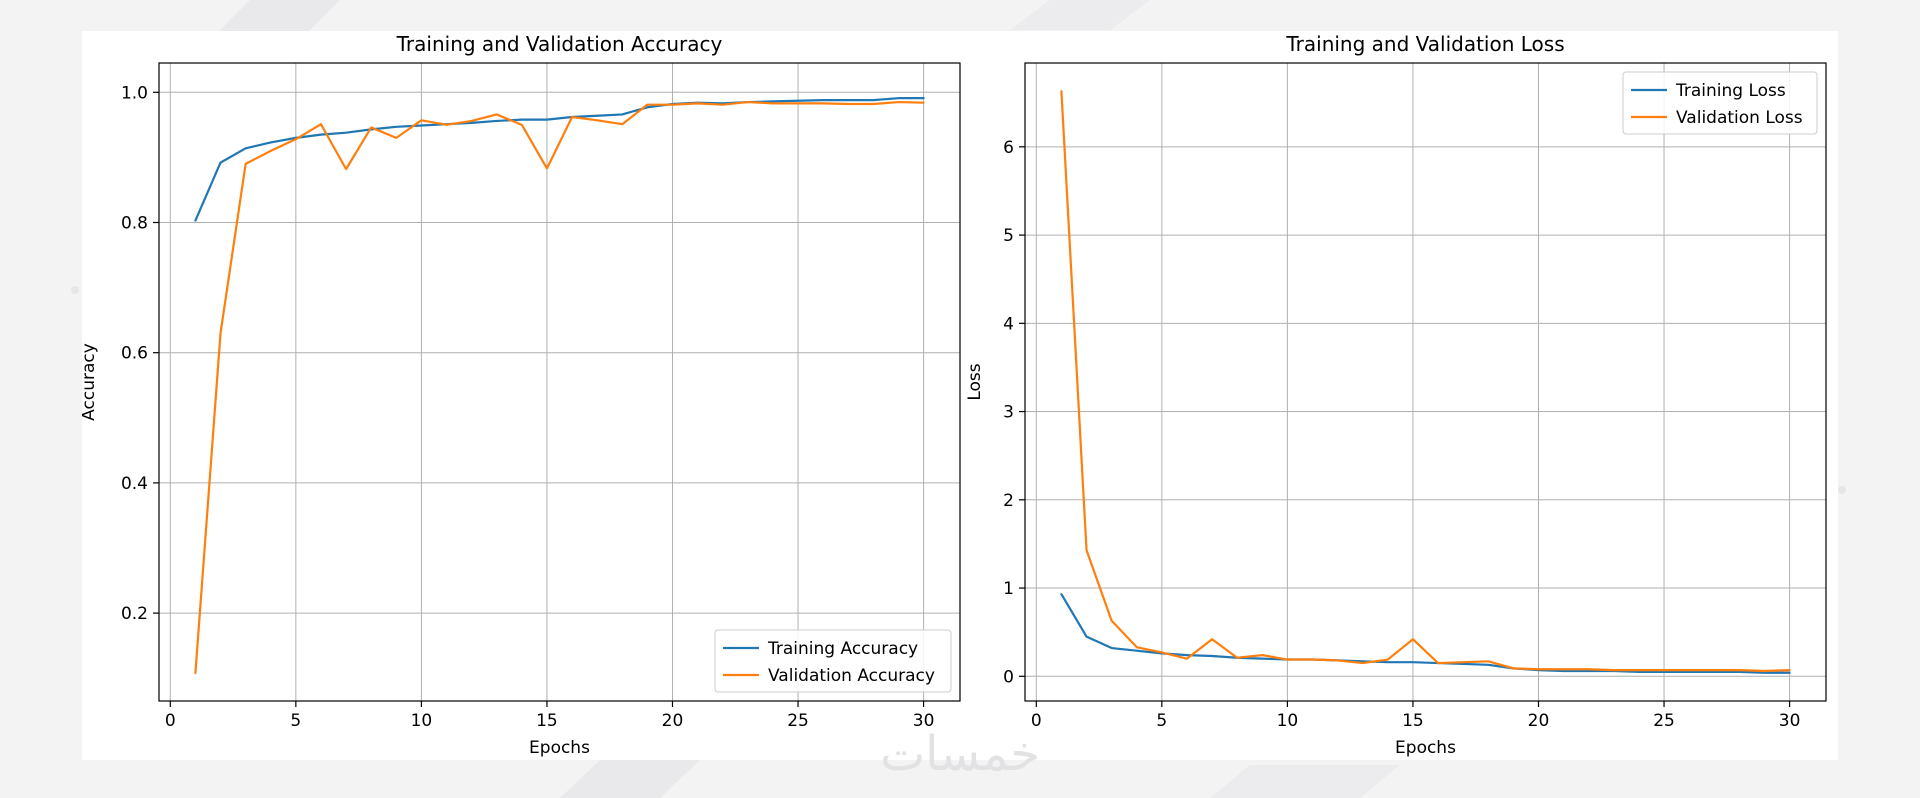 This screenshot has height=798, width=1920. What do you see at coordinates (1008, 413) in the screenshot?
I see `loss-y-tick-label: 3` at bounding box center [1008, 413].